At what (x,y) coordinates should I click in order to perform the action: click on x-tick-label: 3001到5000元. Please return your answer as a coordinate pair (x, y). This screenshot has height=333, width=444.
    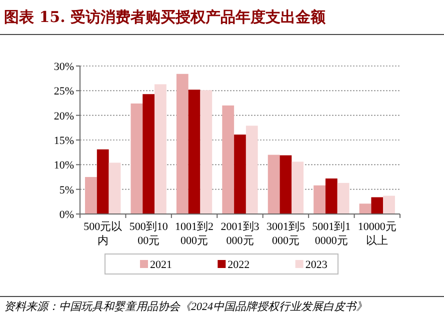
    Looking at the image, I should click on (286, 234).